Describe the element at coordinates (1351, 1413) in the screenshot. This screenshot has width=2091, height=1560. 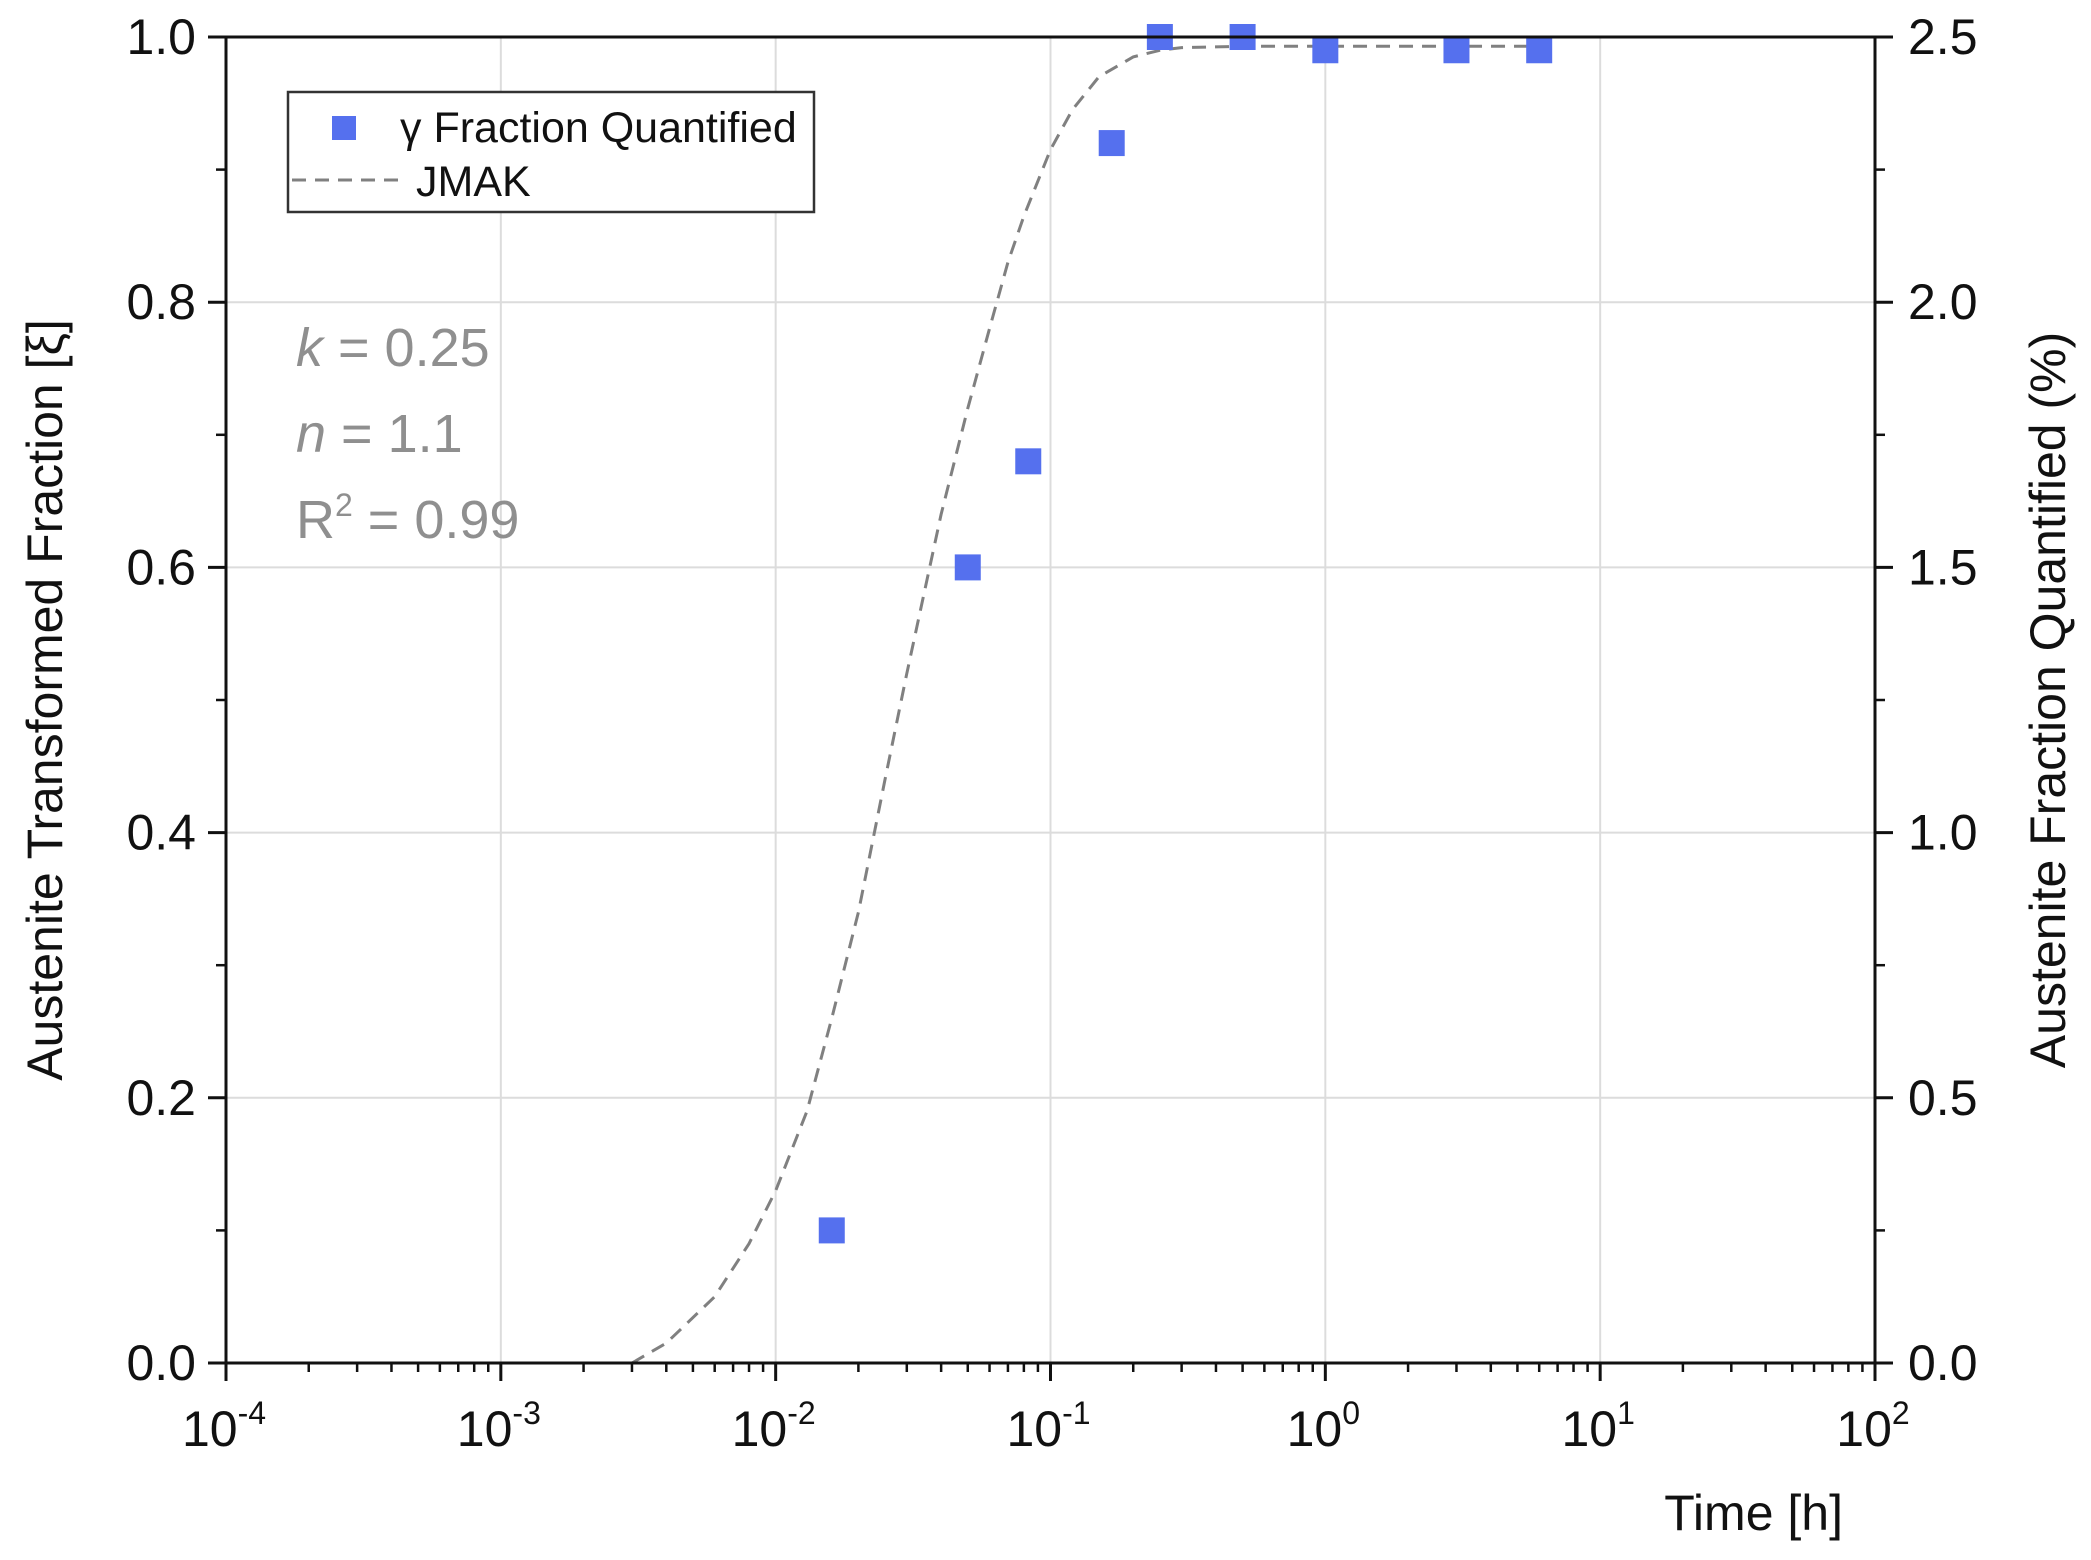
I see `x-tick-exponent: 0` at that location.